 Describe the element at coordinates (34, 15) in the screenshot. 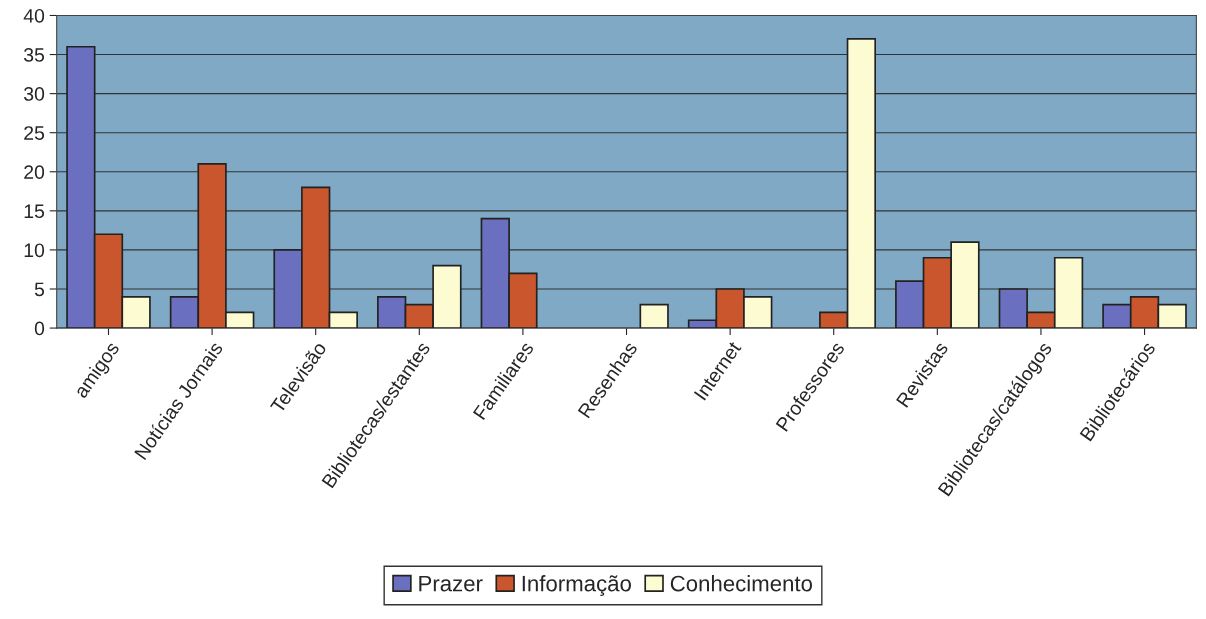

I see `y-tick-label: 40` at that location.